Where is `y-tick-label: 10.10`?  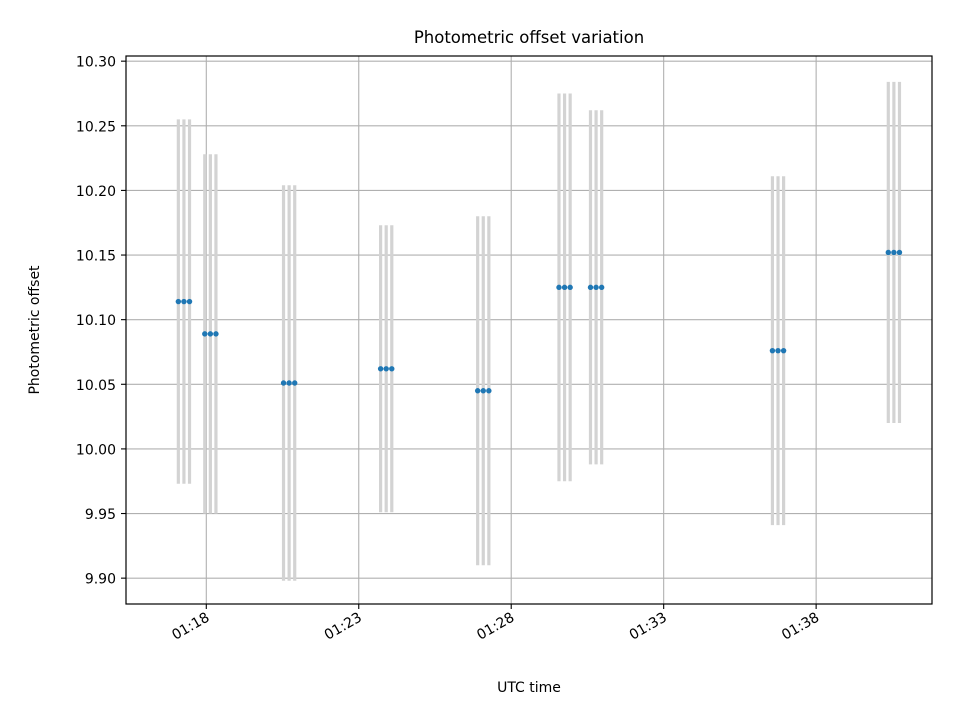 y-tick-label: 10.10 is located at coordinates (96, 321).